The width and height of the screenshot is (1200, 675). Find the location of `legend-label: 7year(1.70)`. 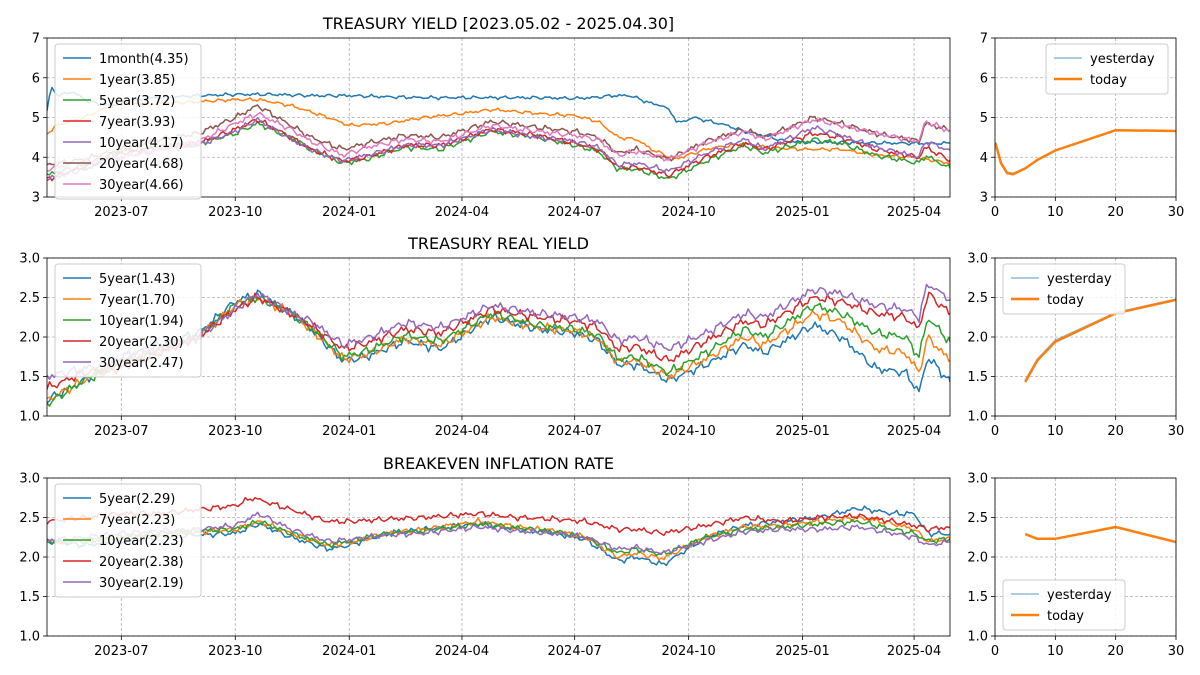

legend-label: 7year(1.70) is located at coordinates (137, 300).